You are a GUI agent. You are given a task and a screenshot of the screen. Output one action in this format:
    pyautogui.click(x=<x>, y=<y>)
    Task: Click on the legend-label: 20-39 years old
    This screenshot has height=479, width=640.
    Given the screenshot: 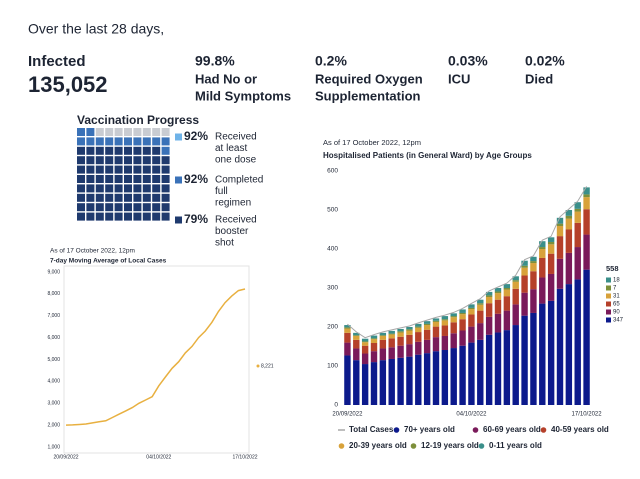 What is the action you would take?
    pyautogui.click(x=378, y=445)
    